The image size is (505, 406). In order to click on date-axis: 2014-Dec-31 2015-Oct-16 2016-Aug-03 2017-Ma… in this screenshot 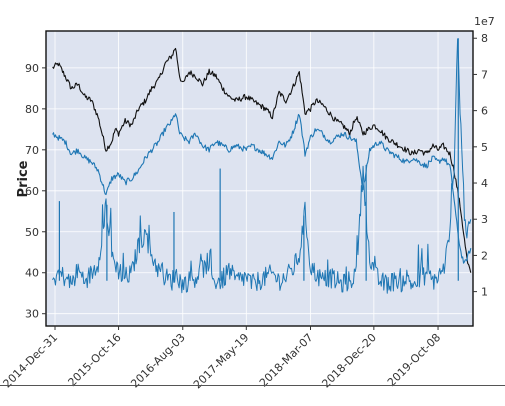, I will do `click(222, 358)`.